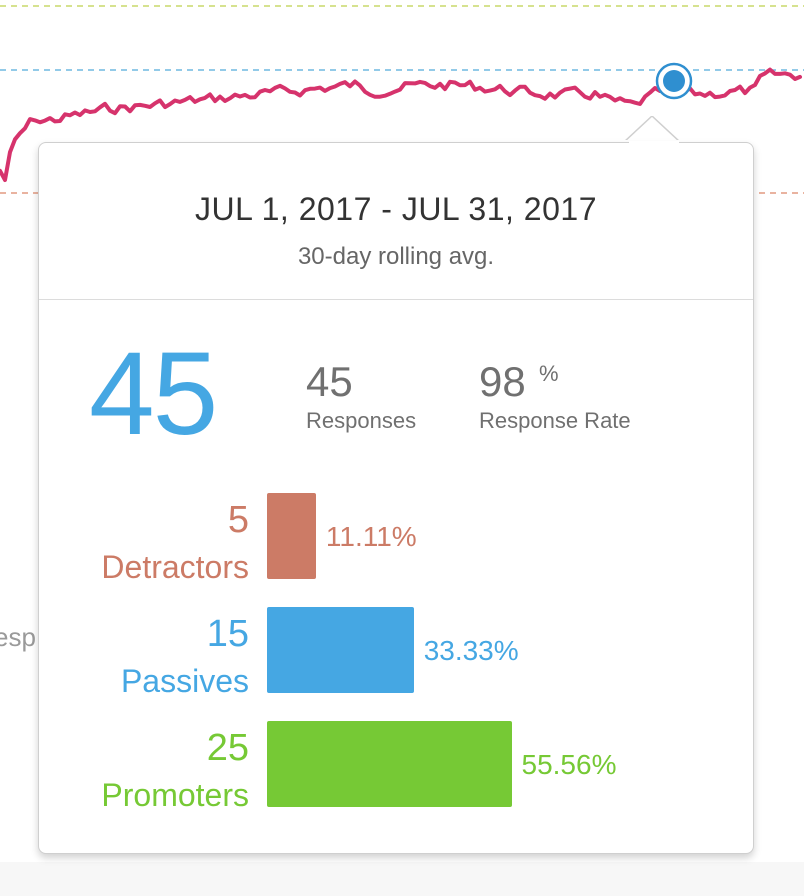 The height and width of the screenshot is (896, 804). Describe the element at coordinates (502, 381) in the screenshot. I see `response-rate-value: 98` at that location.